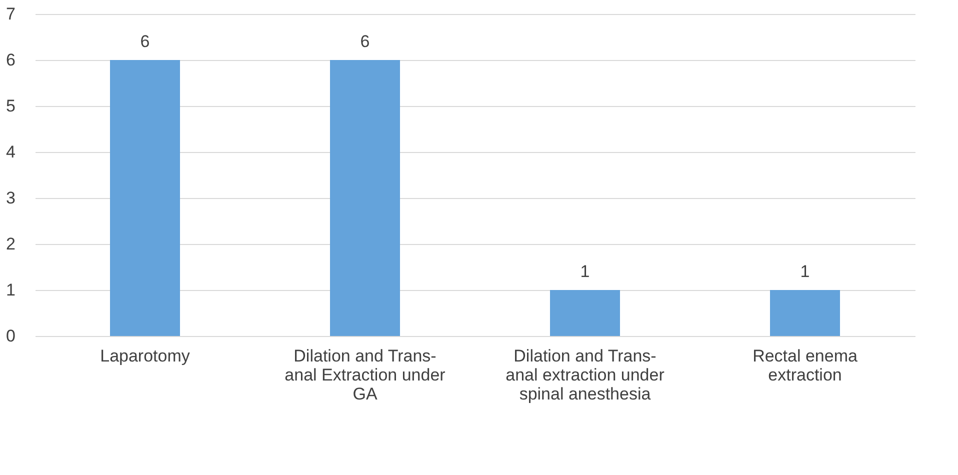 The width and height of the screenshot is (958, 475). I want to click on y-tick-label: 2, so click(11, 244).